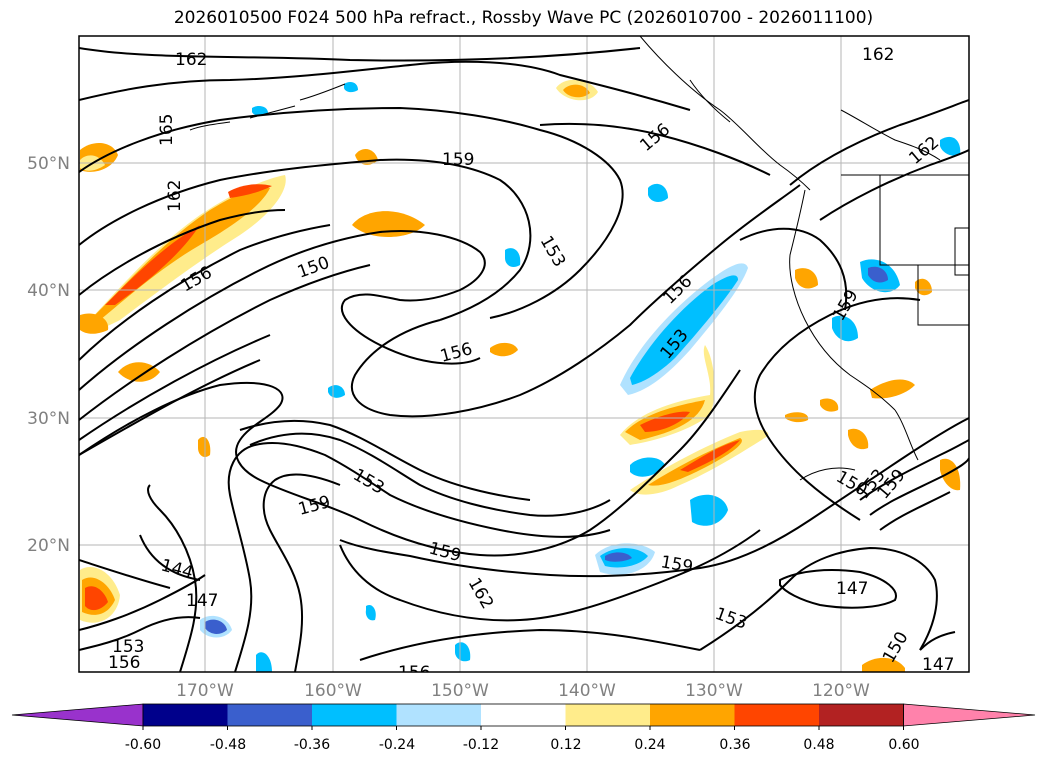 The width and height of the screenshot is (1047, 765). I want to click on lat-label: 20°N, so click(48, 546).